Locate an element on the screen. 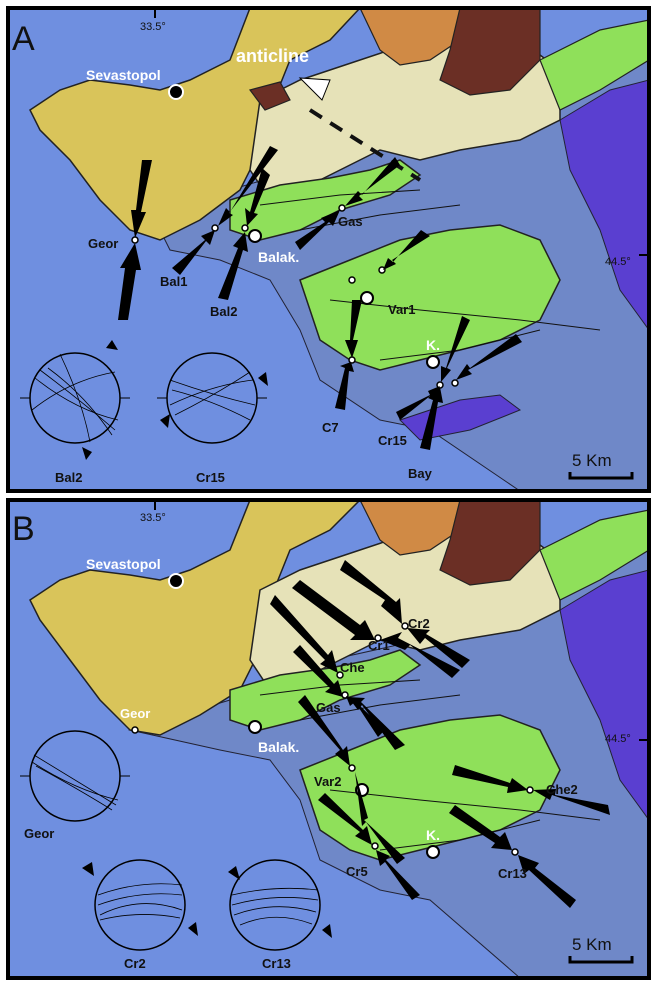  anticline-axis is located at coordinates (365, 145).